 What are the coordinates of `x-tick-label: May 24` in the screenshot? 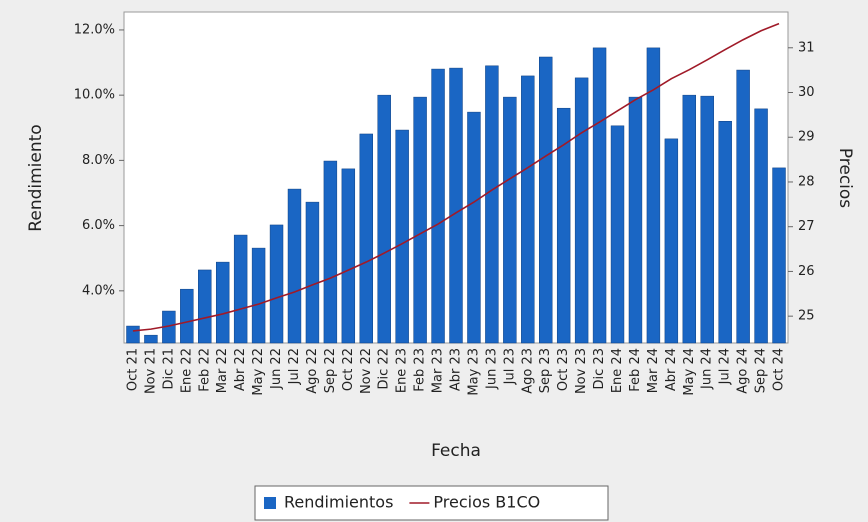 It's located at (689, 372).